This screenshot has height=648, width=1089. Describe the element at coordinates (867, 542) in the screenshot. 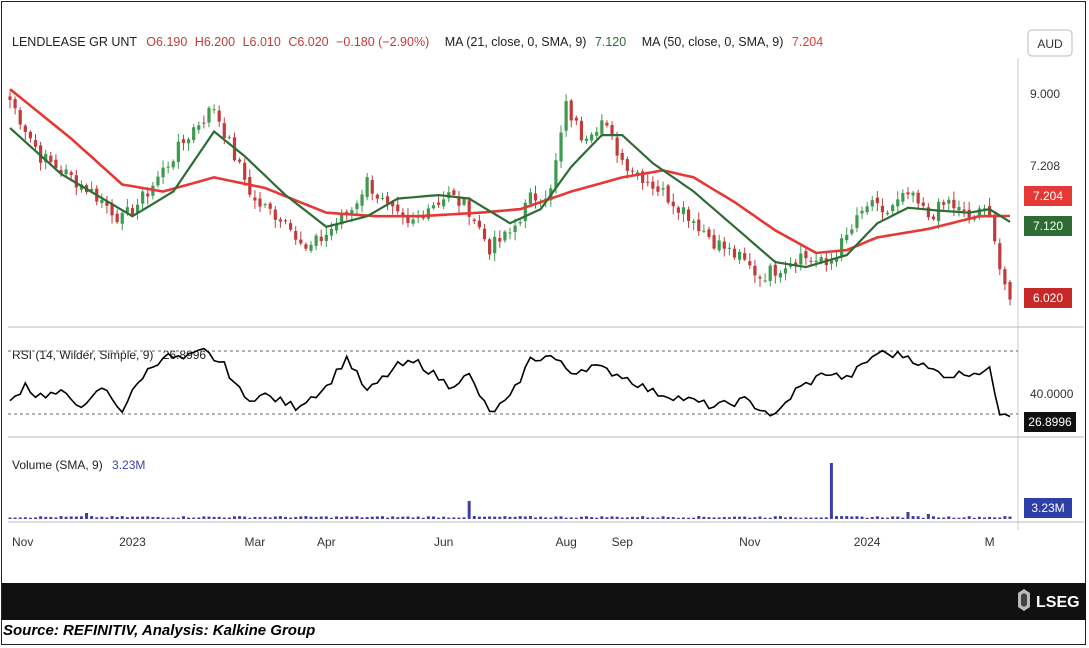

I see `x-axis-label: 2024` at that location.